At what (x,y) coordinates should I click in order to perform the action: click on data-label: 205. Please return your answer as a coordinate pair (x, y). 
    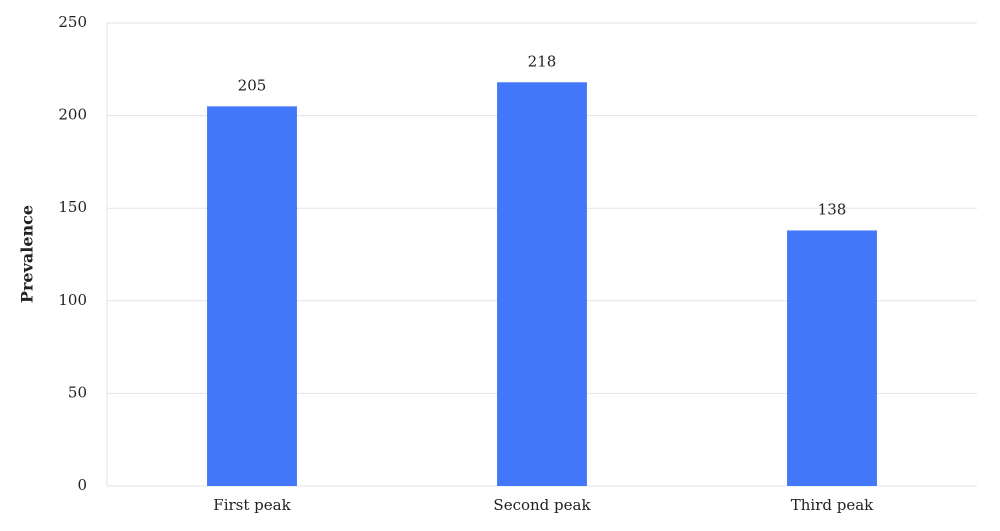
    Looking at the image, I should click on (252, 85).